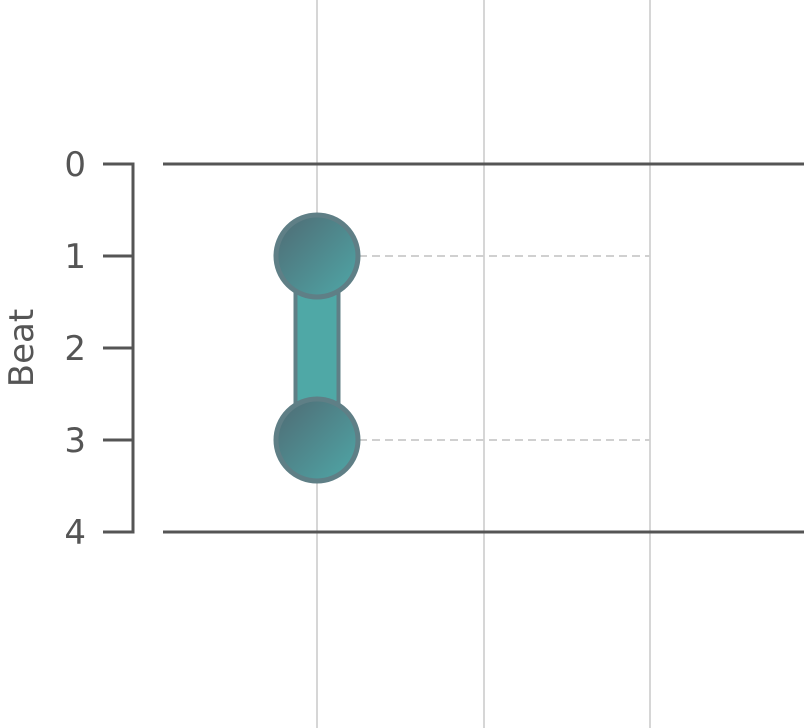 This screenshot has width=804, height=728. Describe the element at coordinates (75, 165) in the screenshot. I see `y-tick-label-0: 0` at that location.